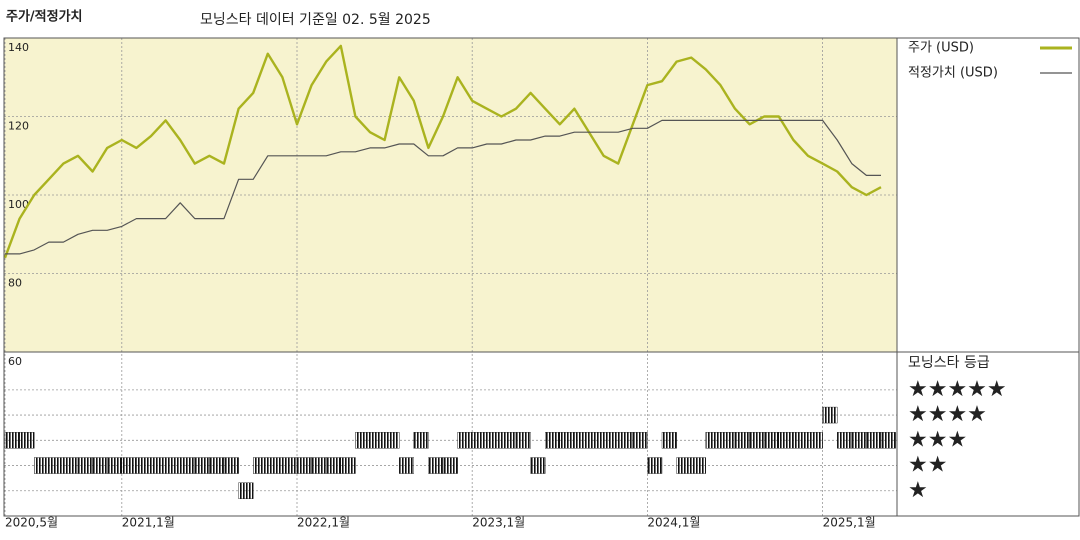 The image size is (1080, 540). What do you see at coordinates (18, 126) in the screenshot?
I see `y-tick-label: 120` at bounding box center [18, 126].